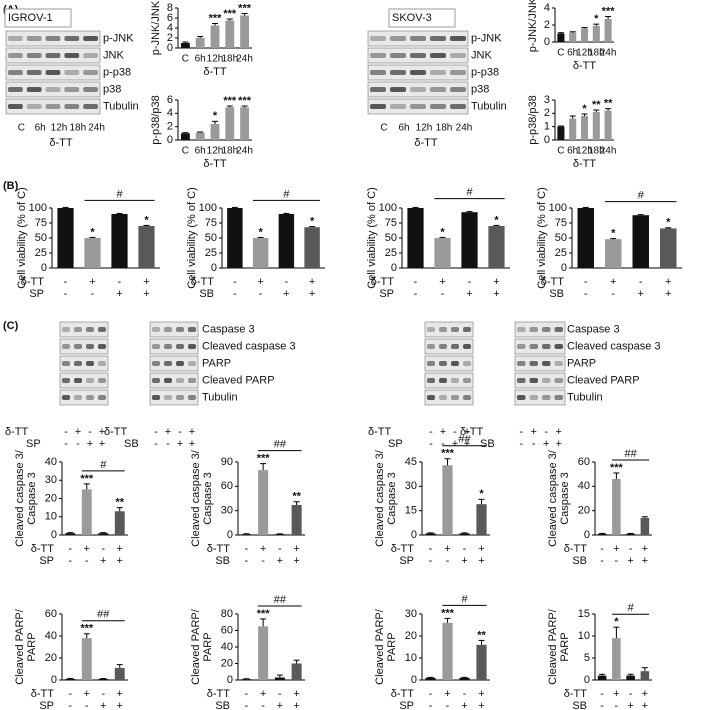 The width and height of the screenshot is (709, 710). I want to click on y-tick-label: 3, so click(547, 100).